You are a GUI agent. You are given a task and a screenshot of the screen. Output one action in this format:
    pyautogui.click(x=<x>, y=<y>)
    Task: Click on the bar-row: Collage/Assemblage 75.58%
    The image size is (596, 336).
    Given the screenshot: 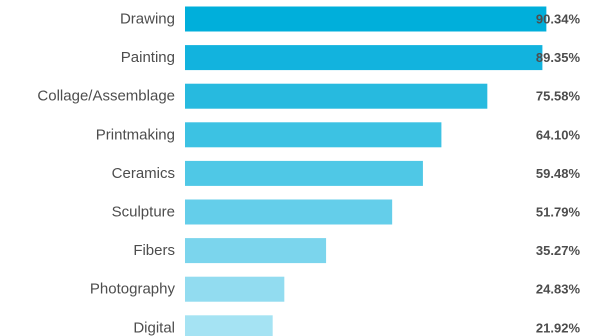 What is the action you would take?
    pyautogui.click(x=309, y=96)
    